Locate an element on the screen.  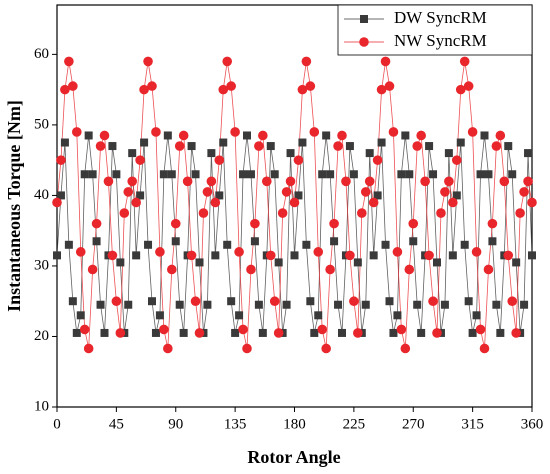
legend-label: NW SyncRM is located at coordinates (440, 40).